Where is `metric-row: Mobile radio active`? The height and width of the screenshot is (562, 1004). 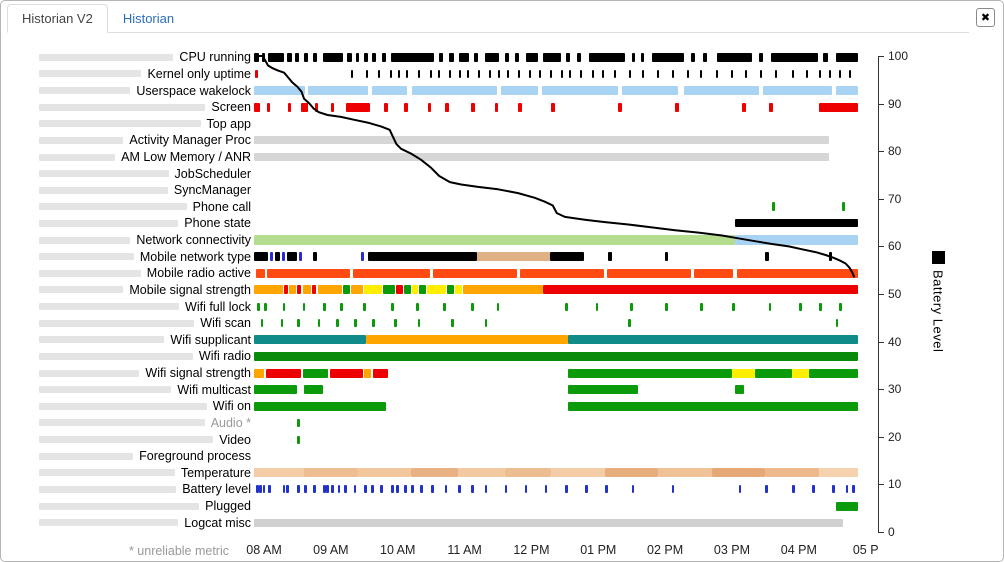 metric-row: Mobile radio active is located at coordinates (502, 273).